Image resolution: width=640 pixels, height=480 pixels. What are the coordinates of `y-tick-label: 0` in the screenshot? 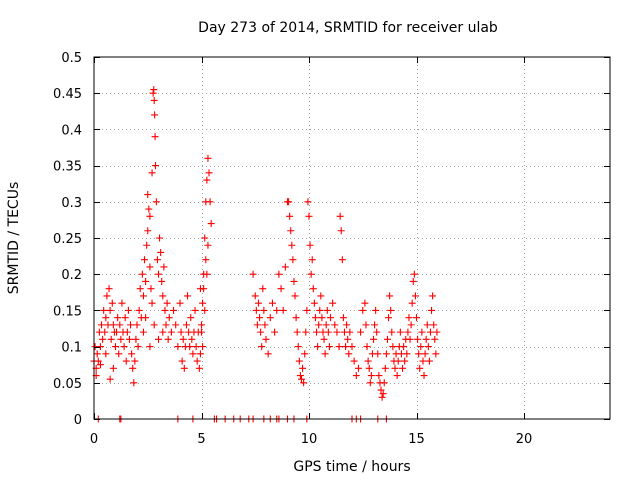 It's located at (78, 420).